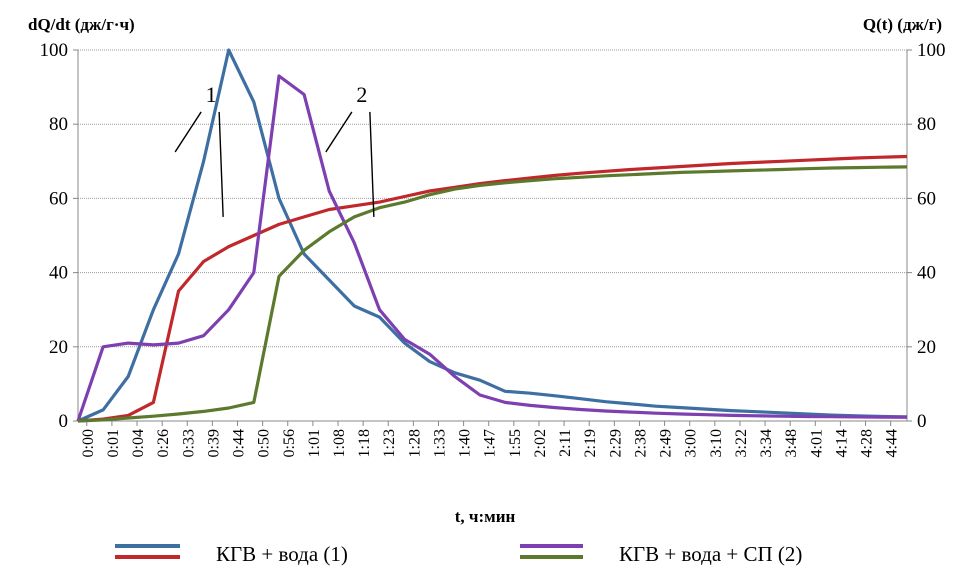 This screenshot has height=574, width=970. Describe the element at coordinates (931, 50) in the screenshot. I see `y-tick-right: 100` at that location.